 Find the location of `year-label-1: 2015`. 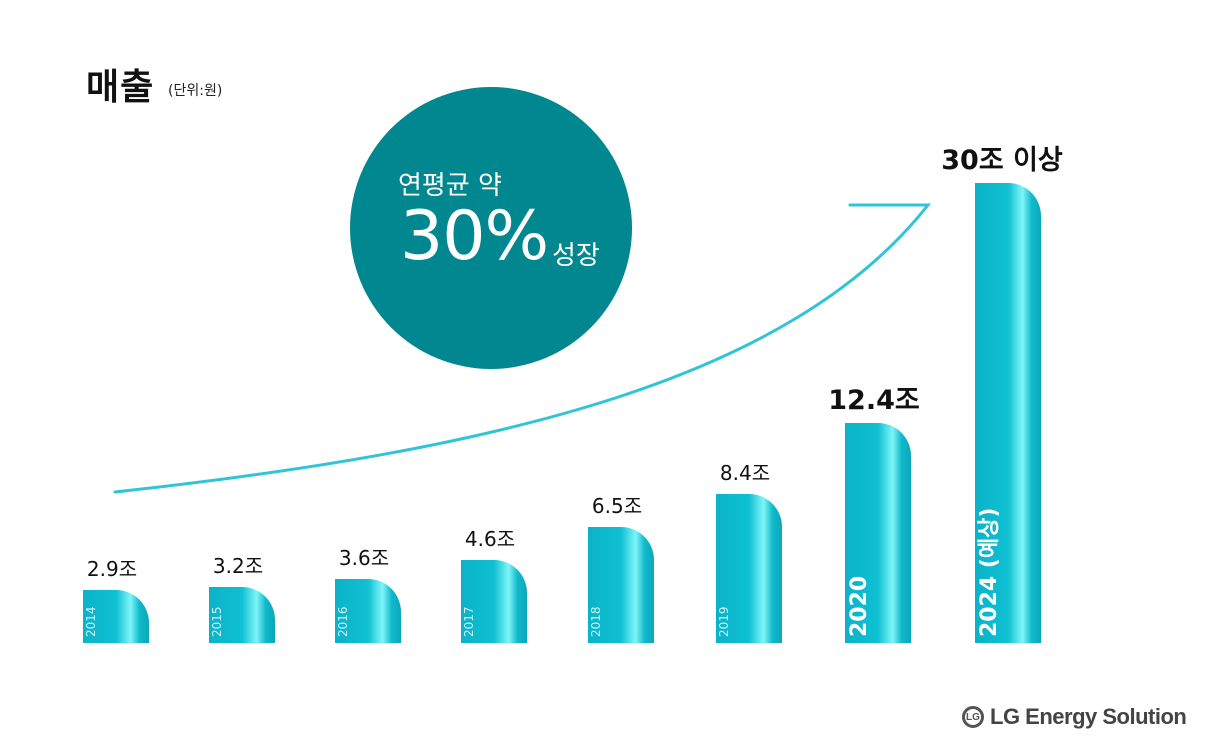

year-label-1: 2015 is located at coordinates (217, 621).